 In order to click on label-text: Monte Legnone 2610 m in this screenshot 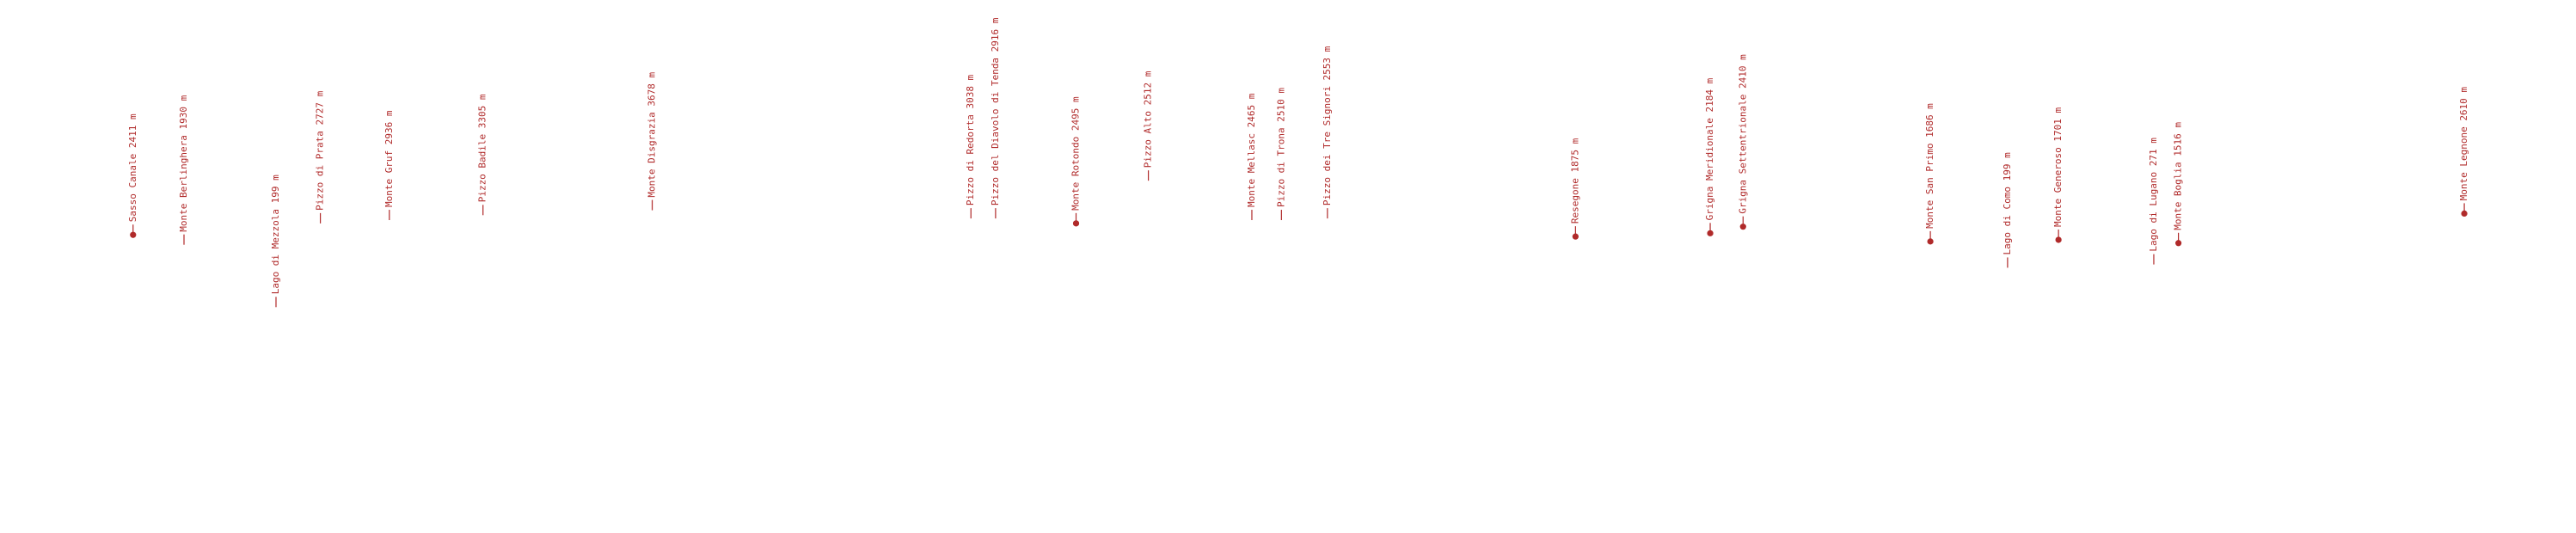, I will do `click(2463, 144)`.